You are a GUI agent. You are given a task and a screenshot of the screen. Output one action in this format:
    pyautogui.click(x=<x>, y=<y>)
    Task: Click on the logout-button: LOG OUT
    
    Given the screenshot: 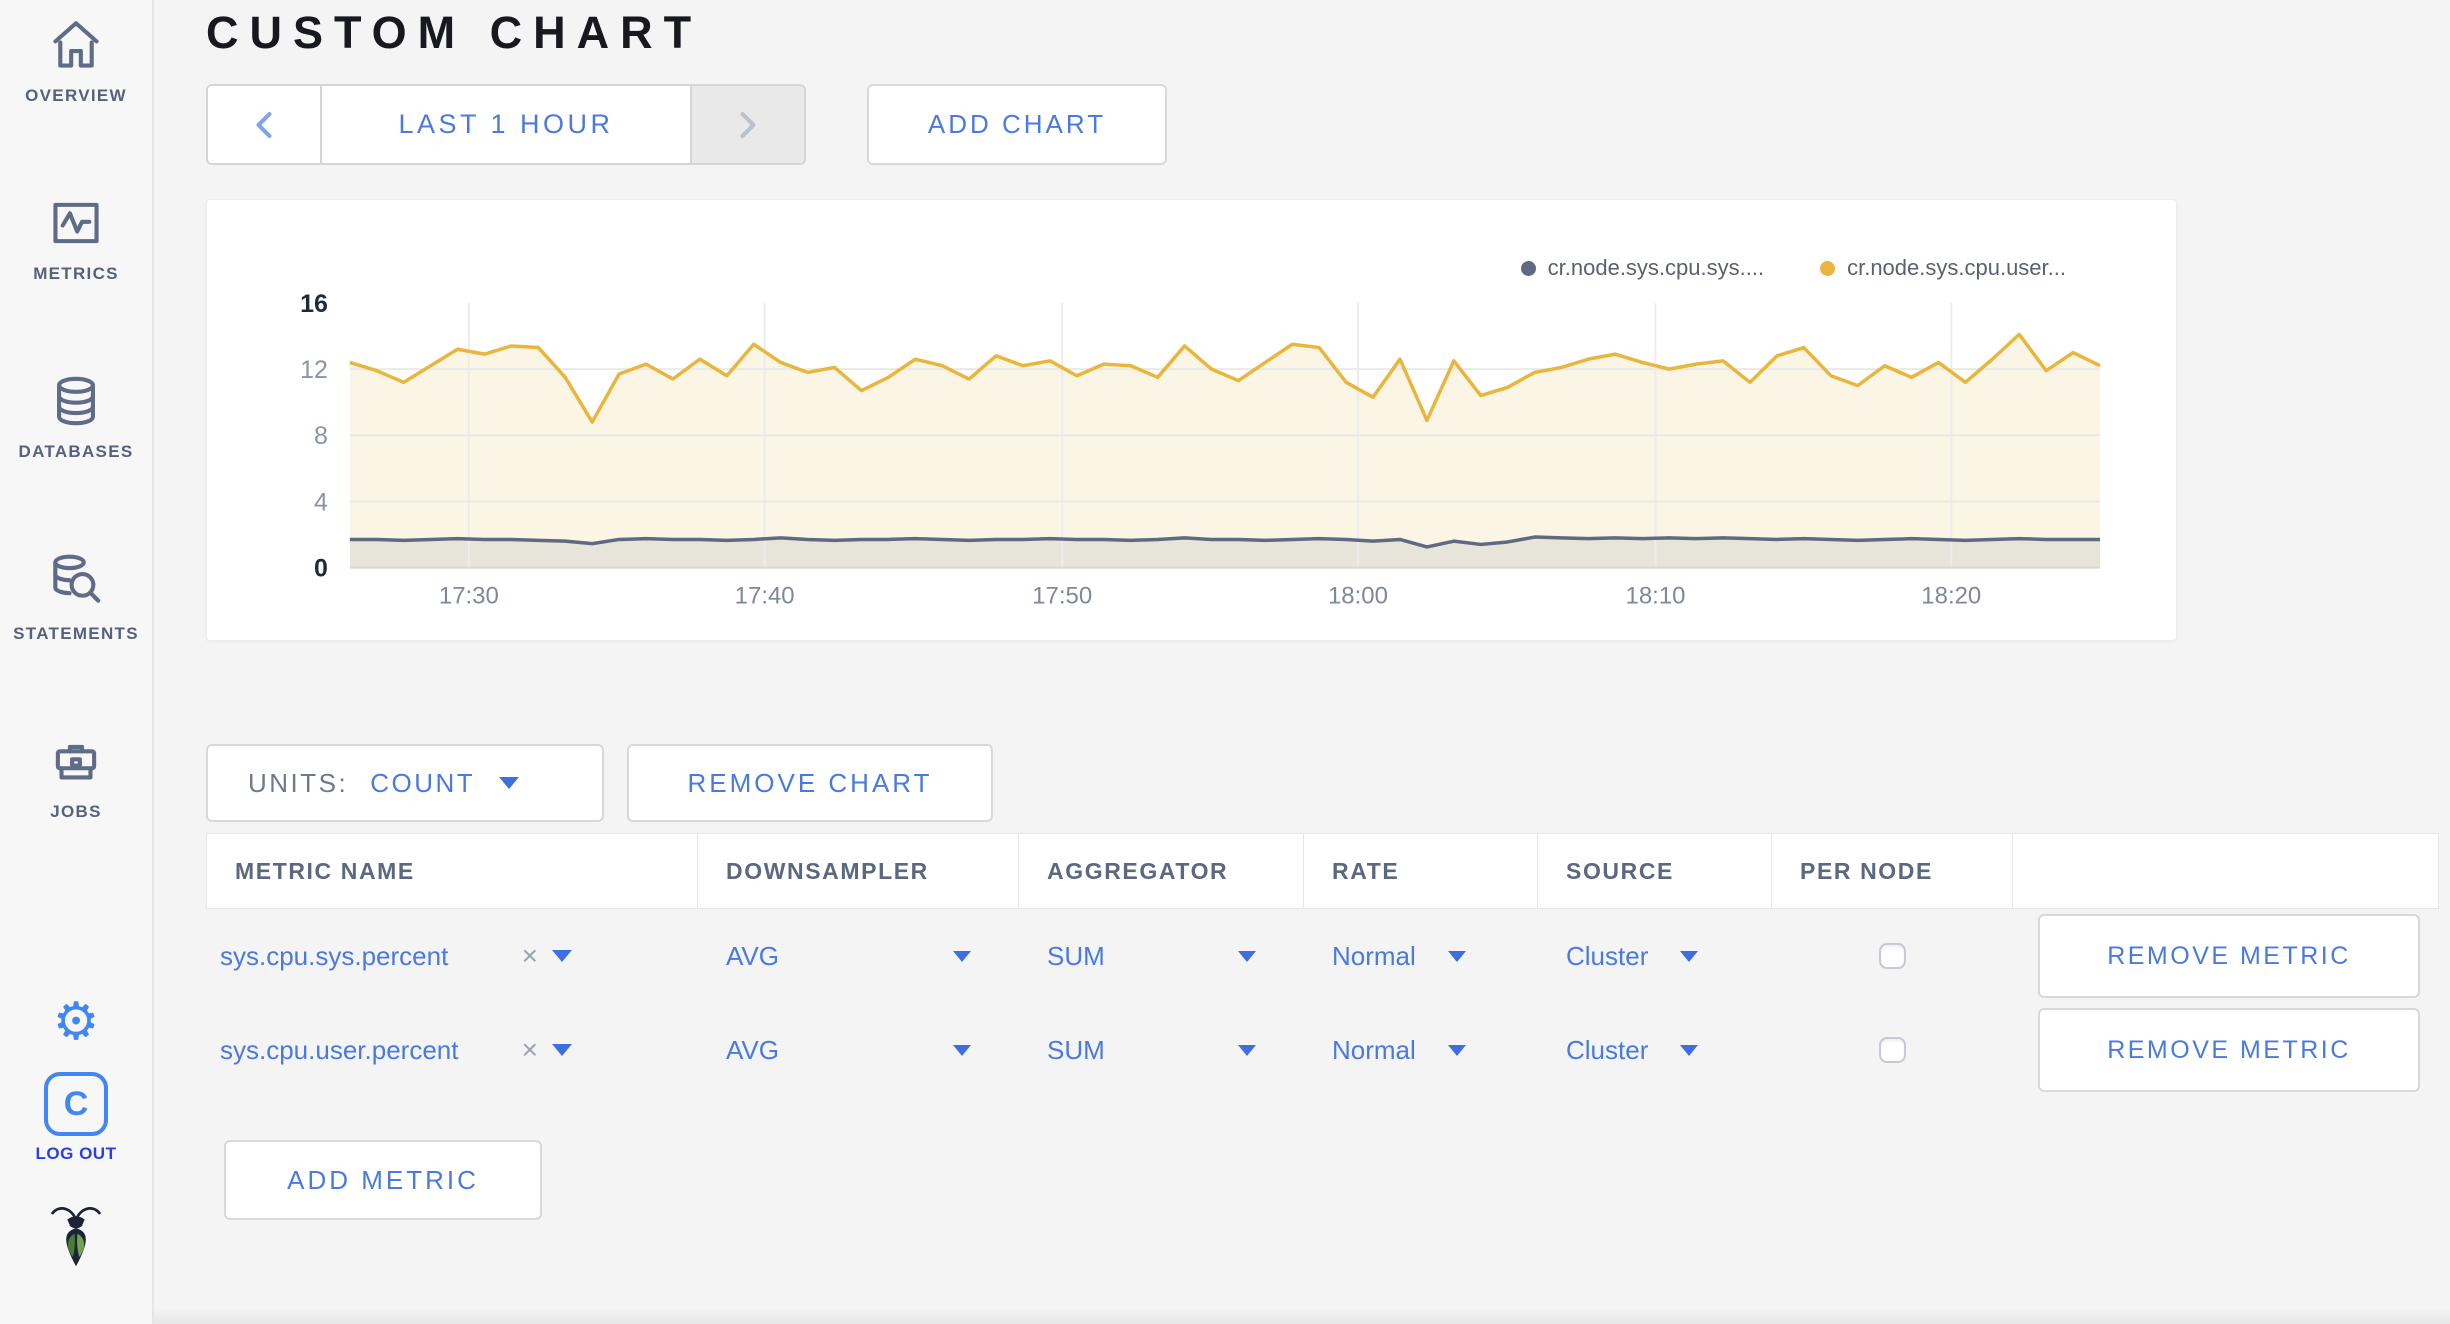 What is the action you would take?
    pyautogui.click(x=76, y=1153)
    